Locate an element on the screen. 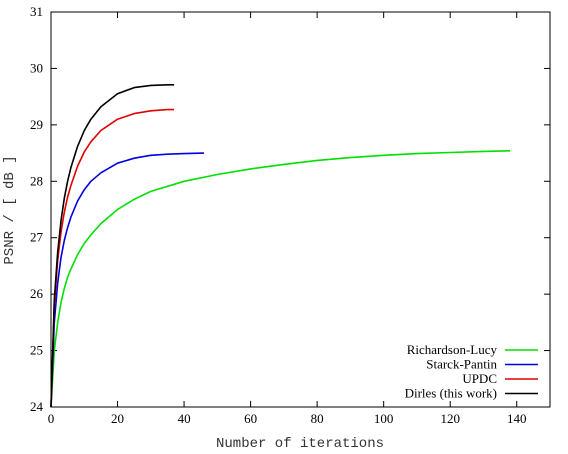 The width and height of the screenshot is (568, 454). y-tick-label: 27 is located at coordinates (37, 237).